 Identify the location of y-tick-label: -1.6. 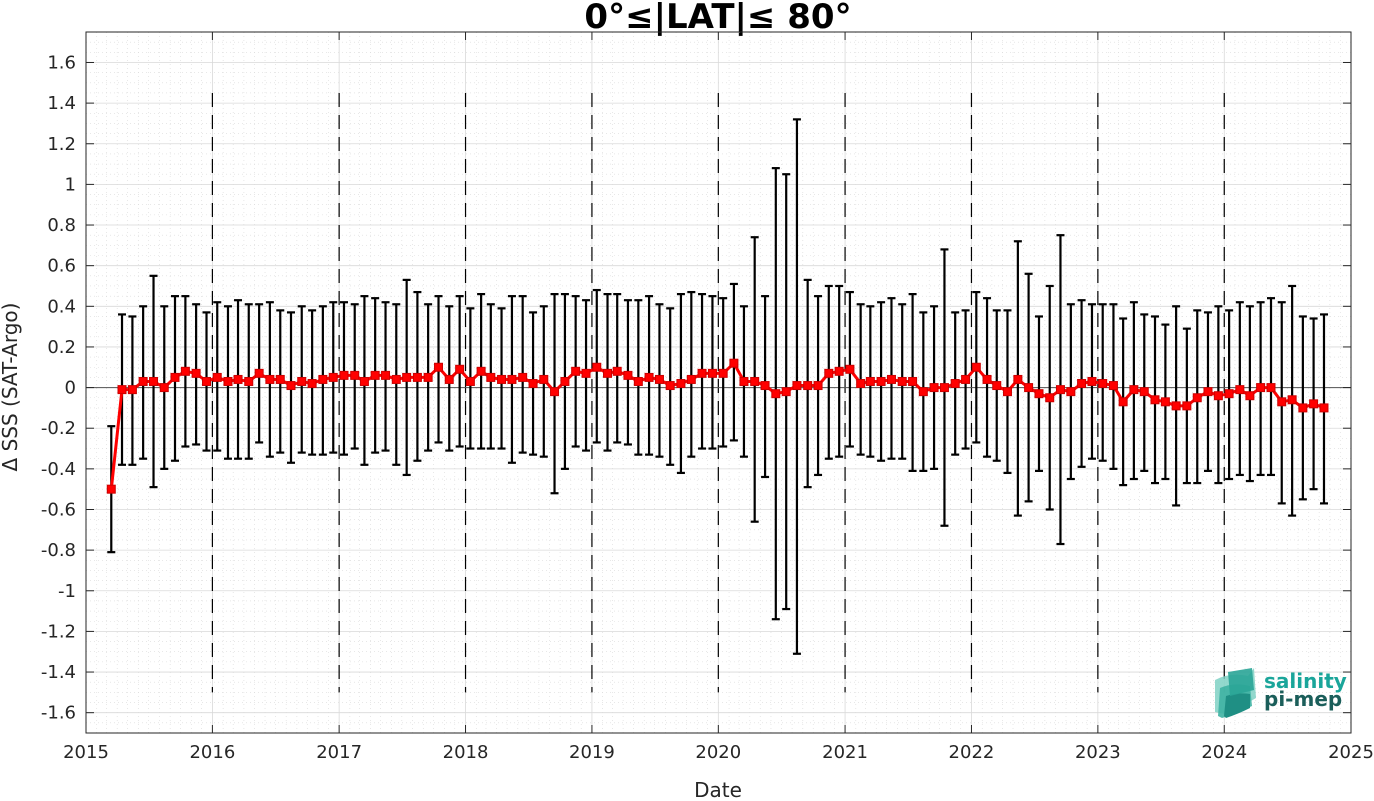
(58, 713).